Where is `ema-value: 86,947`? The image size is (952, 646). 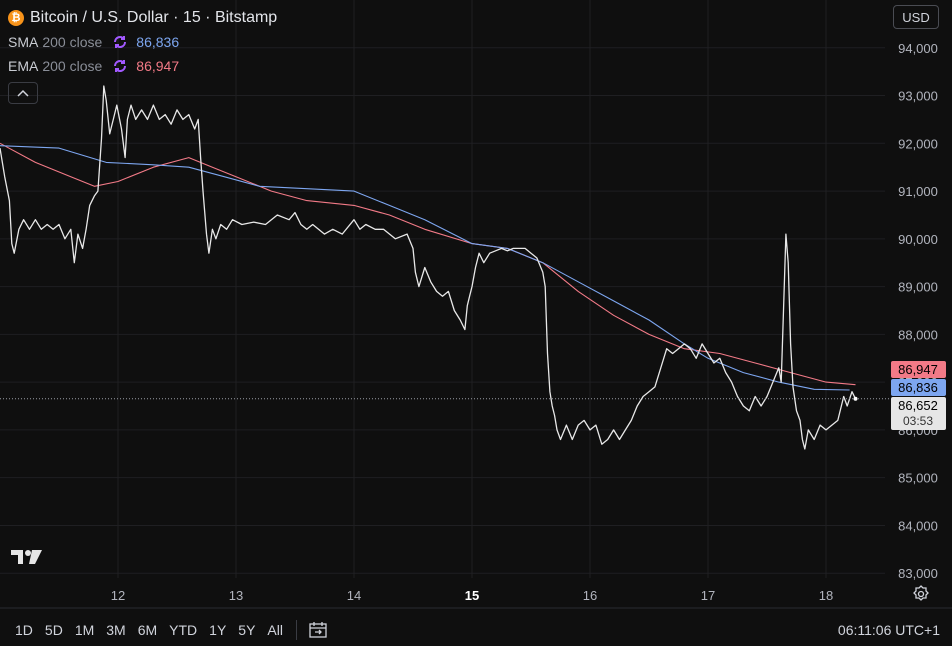
ema-value: 86,947 is located at coordinates (158, 66).